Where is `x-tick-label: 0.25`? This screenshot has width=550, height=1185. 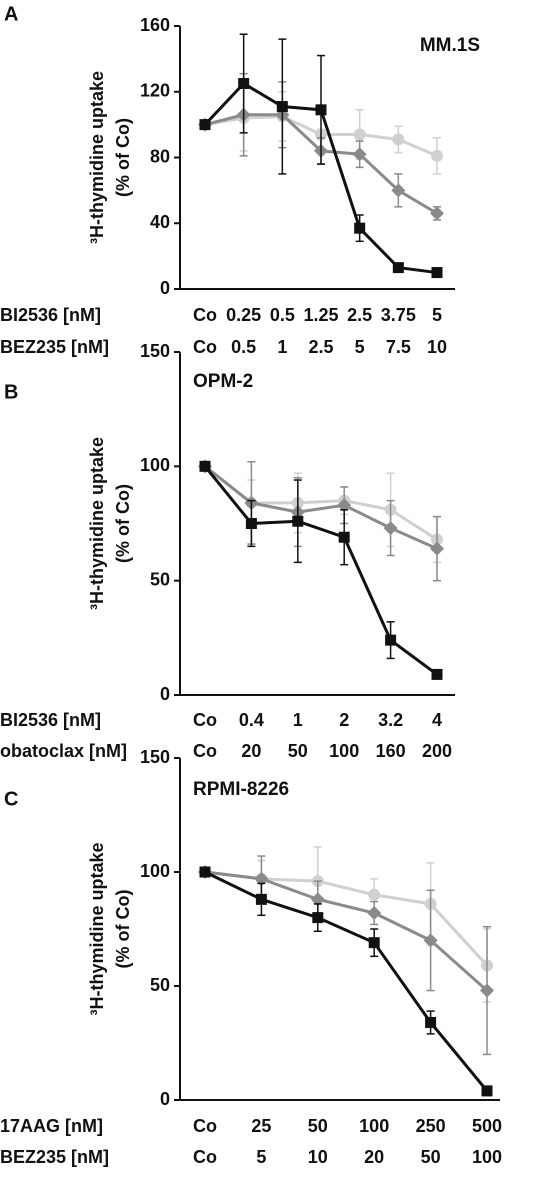
x-tick-label: 0.25 is located at coordinates (243, 315).